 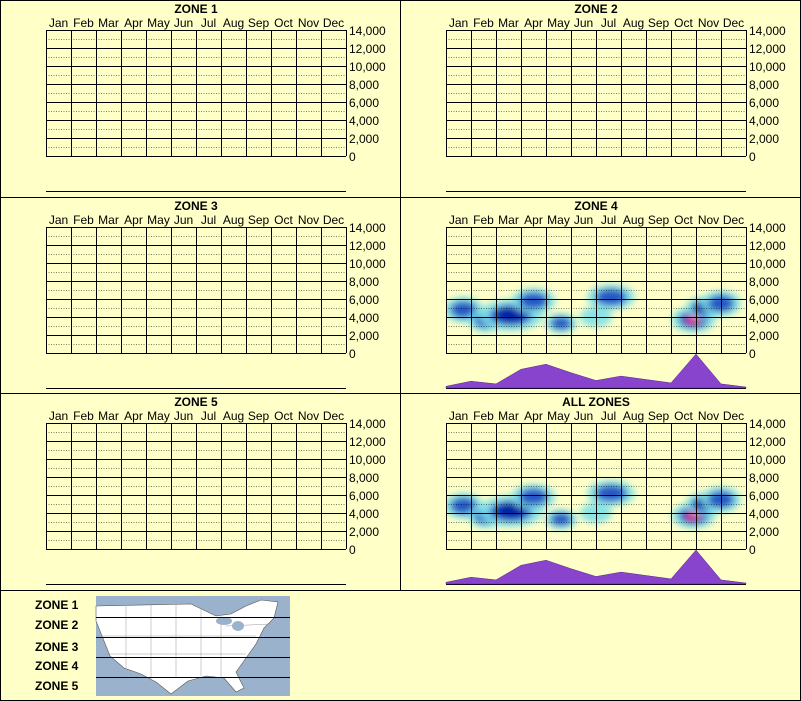 I want to click on panel-title: ZONE 1, so click(x=196, y=9).